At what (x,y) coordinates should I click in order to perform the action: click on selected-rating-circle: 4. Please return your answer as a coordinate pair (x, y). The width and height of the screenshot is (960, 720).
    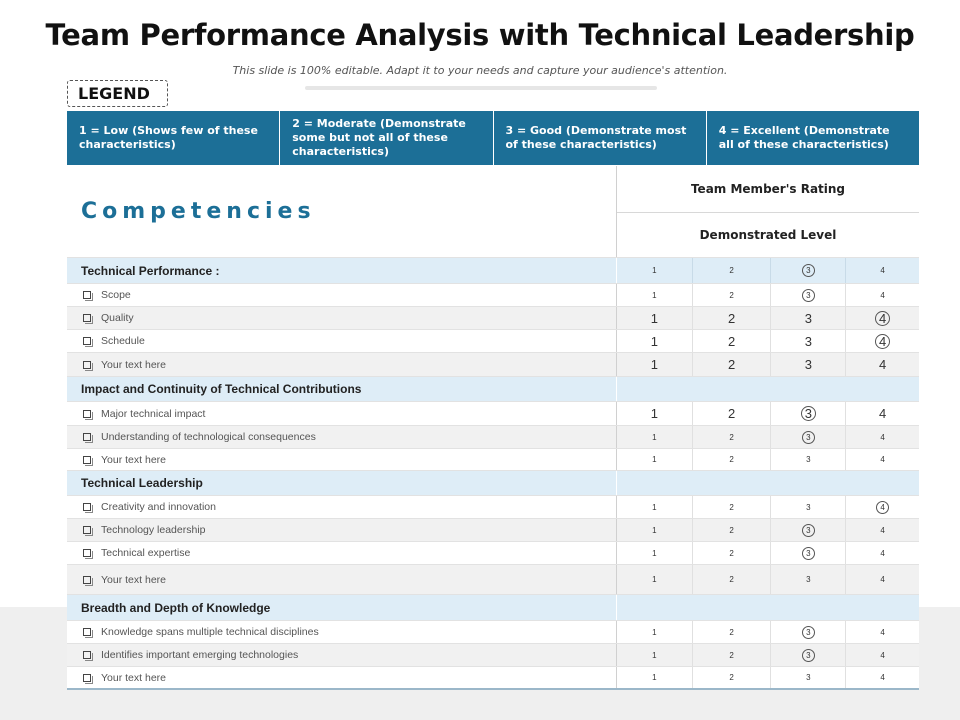
    Looking at the image, I should click on (883, 507).